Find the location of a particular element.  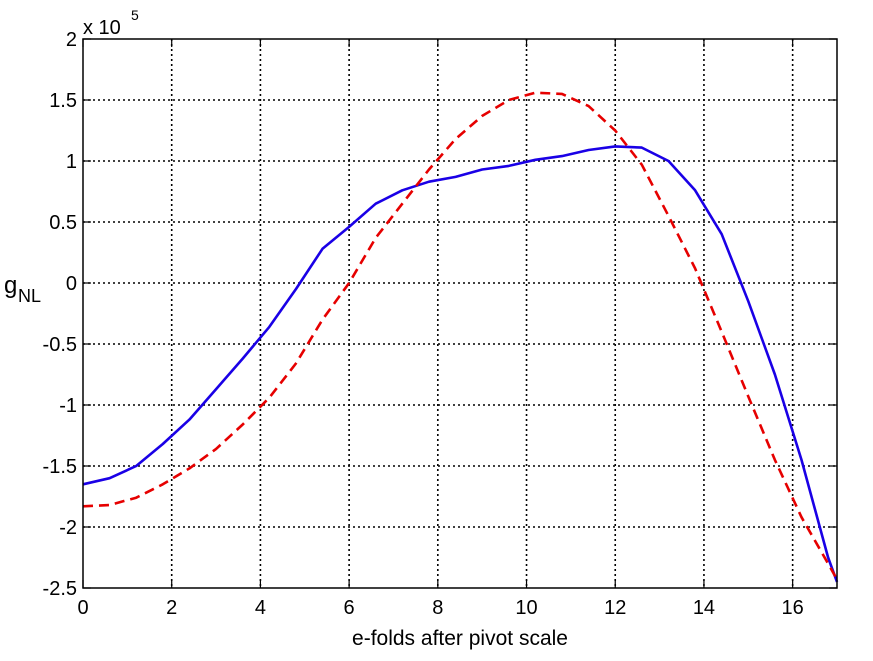

y-tick-label: 0 is located at coordinates (71, 284).